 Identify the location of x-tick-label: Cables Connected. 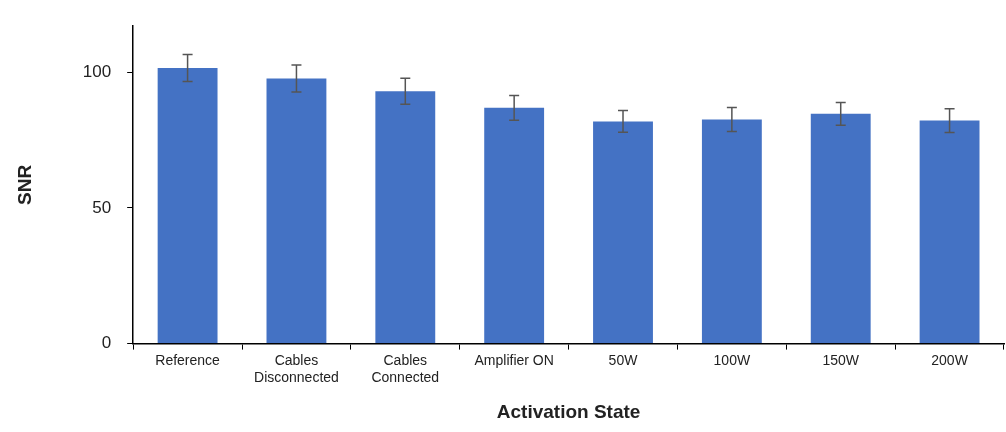
(405, 368).